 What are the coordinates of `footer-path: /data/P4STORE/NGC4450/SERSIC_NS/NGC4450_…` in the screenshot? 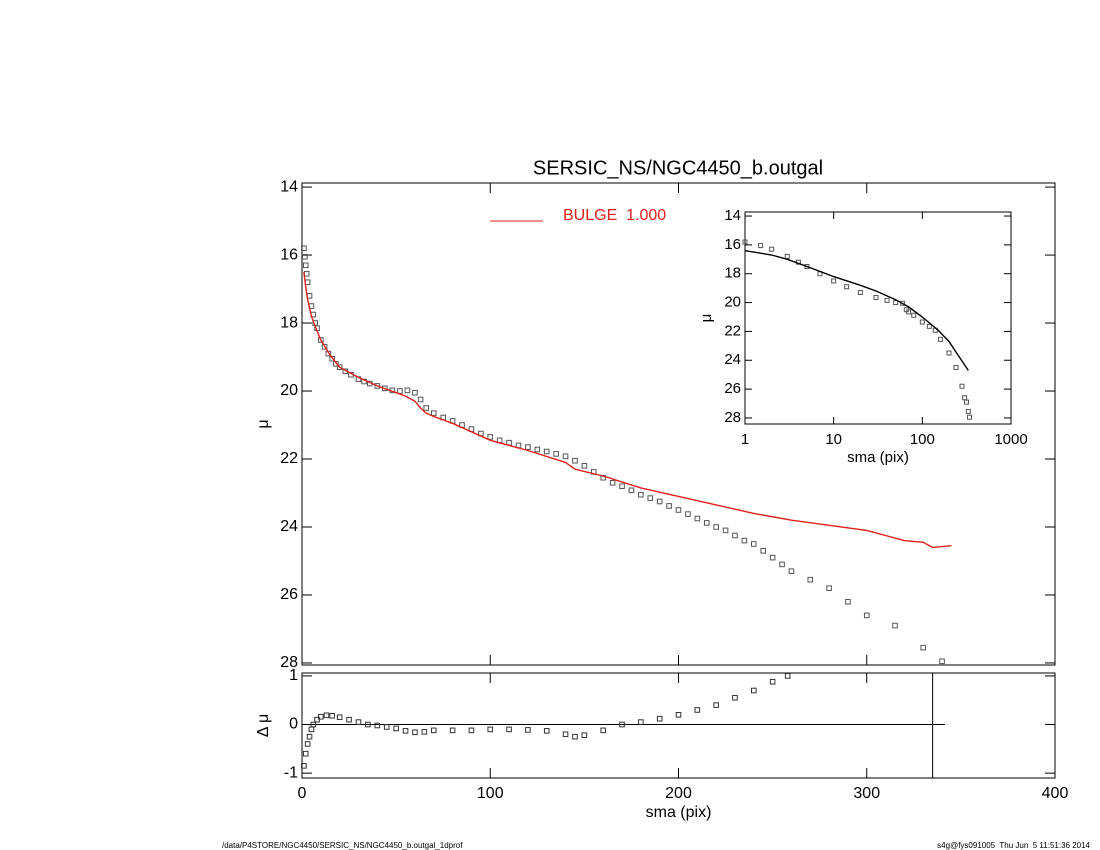 It's located at (342, 845).